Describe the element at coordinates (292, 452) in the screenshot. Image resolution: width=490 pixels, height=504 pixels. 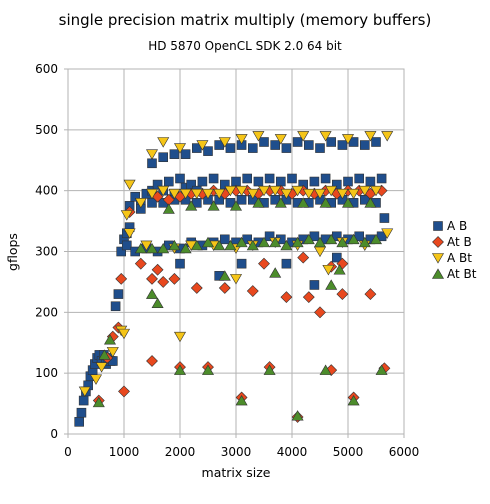
I see `x-tick-label: 4000` at that location.